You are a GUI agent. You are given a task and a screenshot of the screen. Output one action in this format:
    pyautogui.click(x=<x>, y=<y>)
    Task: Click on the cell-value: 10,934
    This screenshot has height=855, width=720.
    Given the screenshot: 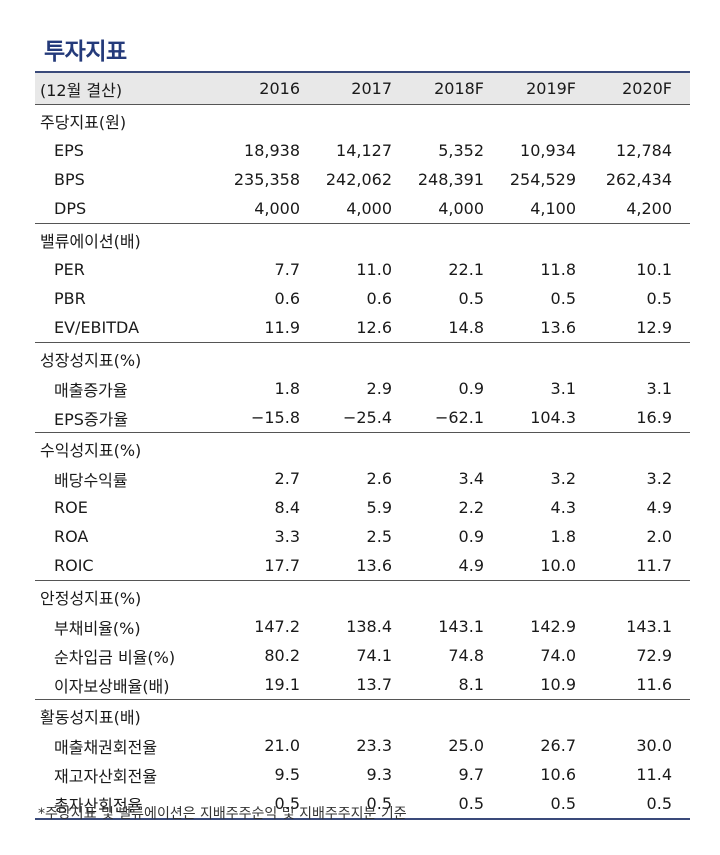 What is the action you would take?
    pyautogui.click(x=548, y=150)
    